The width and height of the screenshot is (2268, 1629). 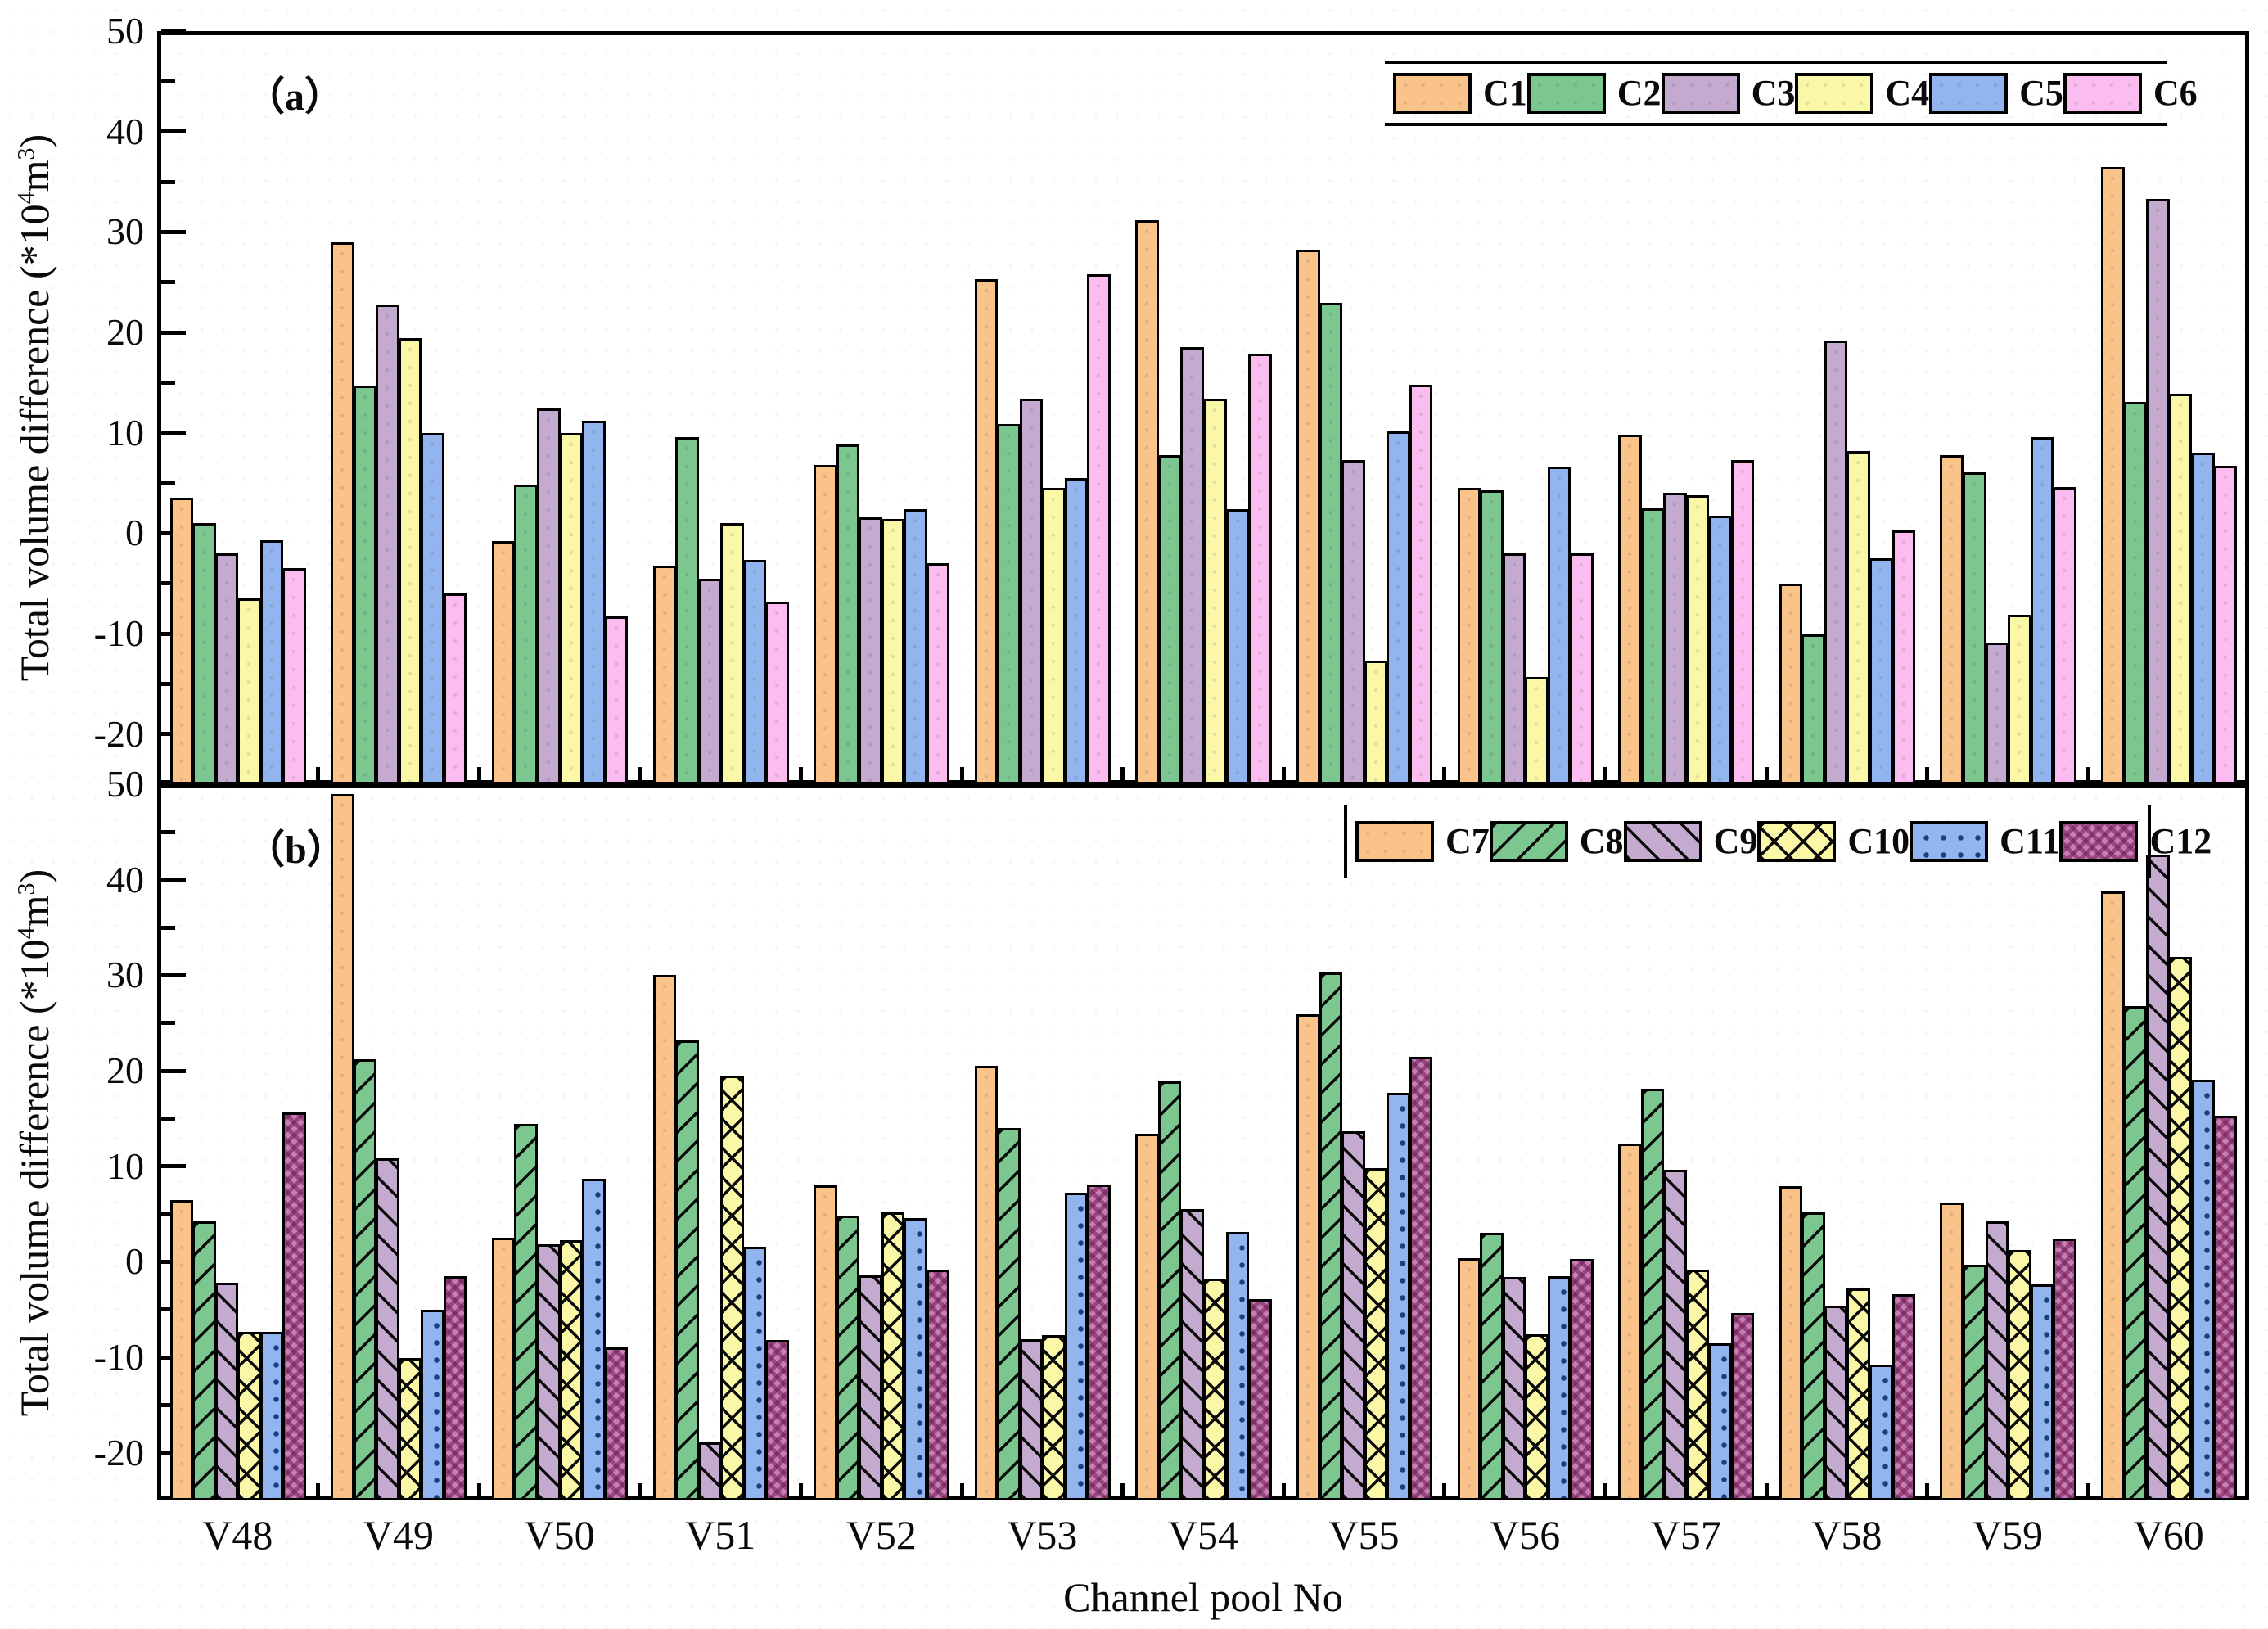 I want to click on bar-C2-V51, so click(x=687, y=610).